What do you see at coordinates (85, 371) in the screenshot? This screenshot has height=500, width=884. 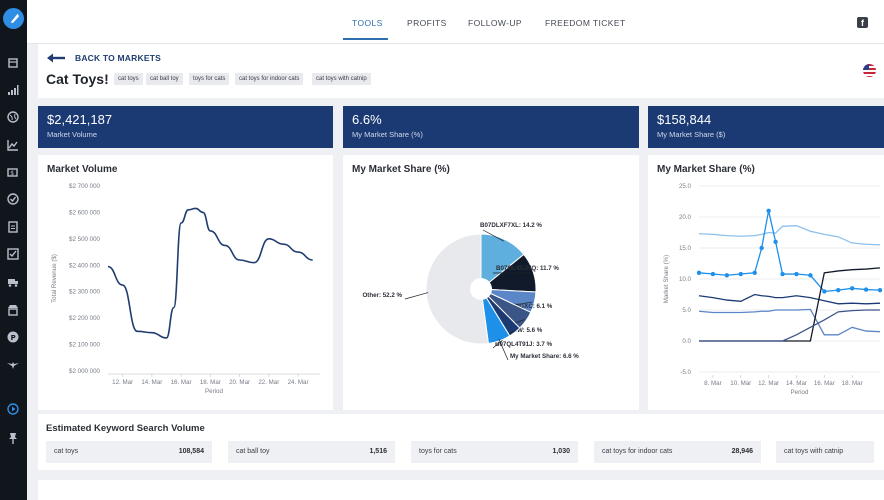 I see `y-tick-label: $2 000 000` at bounding box center [85, 371].